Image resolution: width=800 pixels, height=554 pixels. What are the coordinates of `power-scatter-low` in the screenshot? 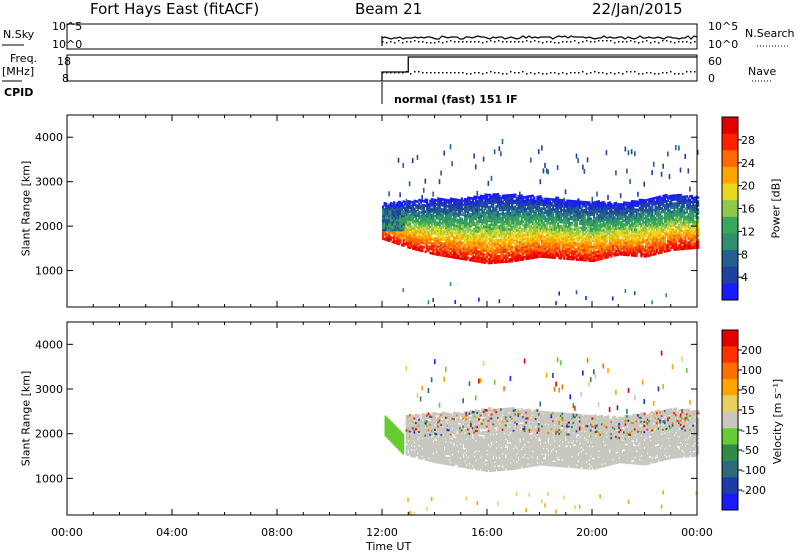 It's located at (479, 299).